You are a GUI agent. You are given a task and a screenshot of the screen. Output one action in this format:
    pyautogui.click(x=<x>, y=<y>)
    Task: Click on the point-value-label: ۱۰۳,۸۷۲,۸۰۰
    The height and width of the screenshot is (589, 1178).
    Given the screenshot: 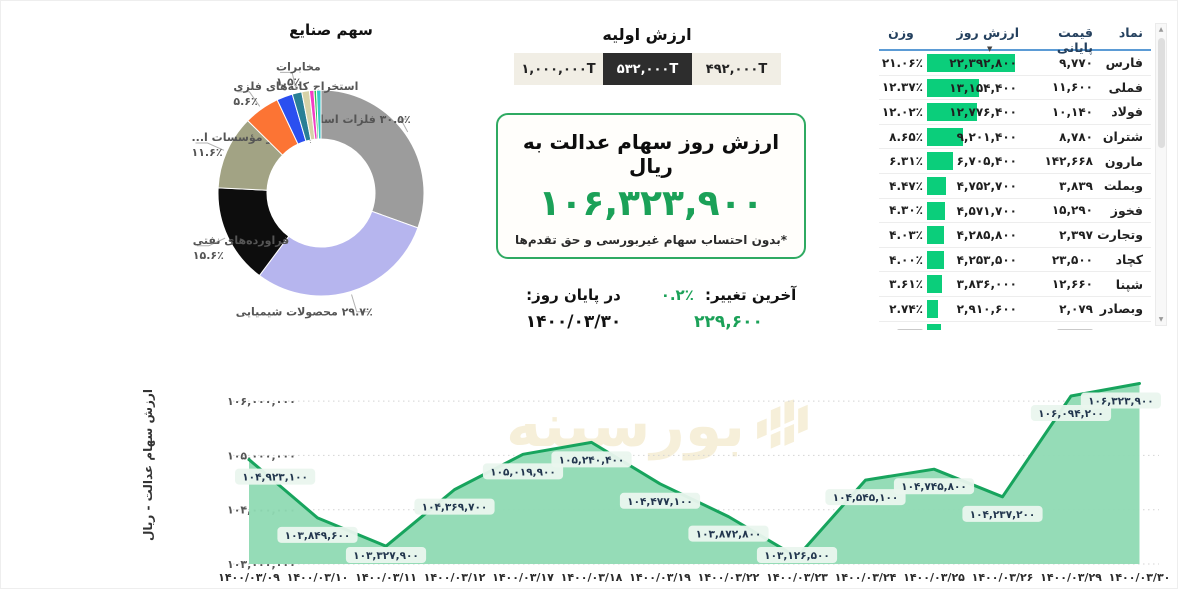 What is the action you would take?
    pyautogui.click(x=729, y=535)
    